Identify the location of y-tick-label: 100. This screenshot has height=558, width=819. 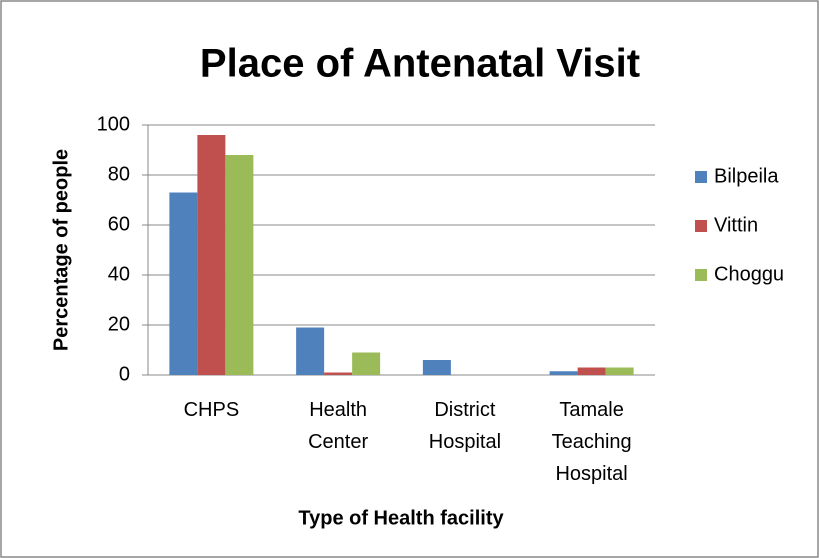
(113, 124).